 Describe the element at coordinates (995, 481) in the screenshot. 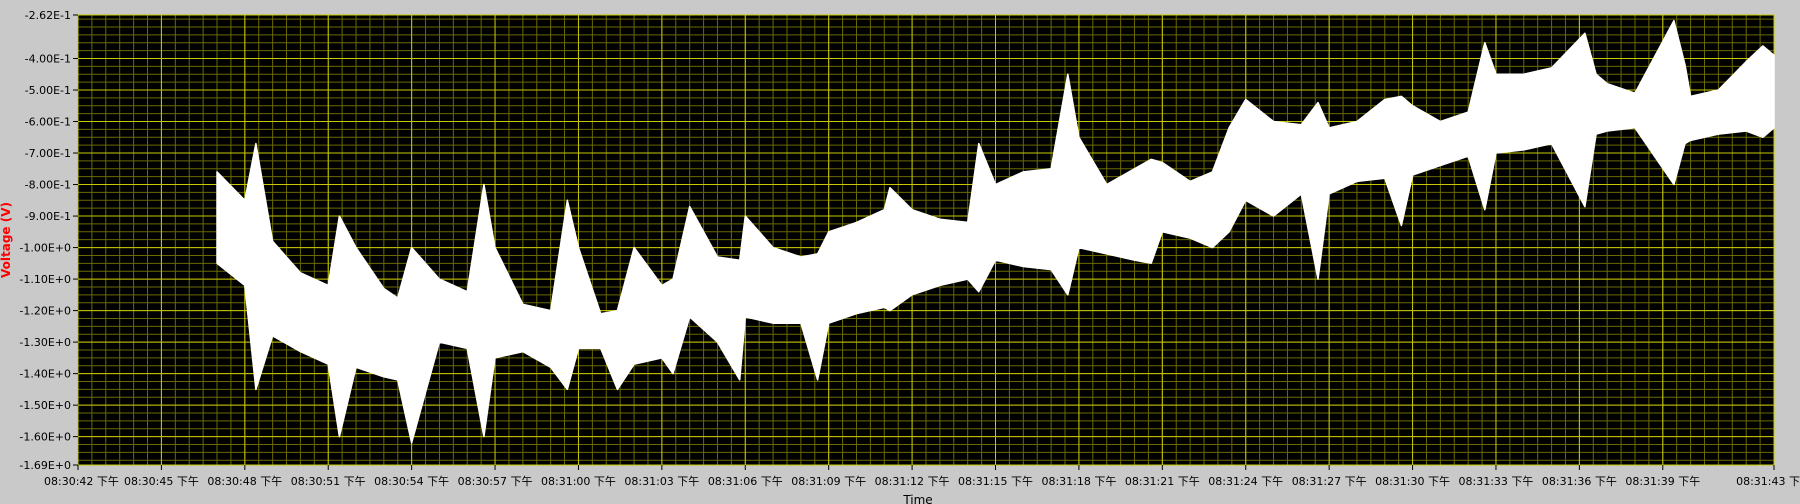

I see `x-tick-label: 08:31:15 下午` at that location.